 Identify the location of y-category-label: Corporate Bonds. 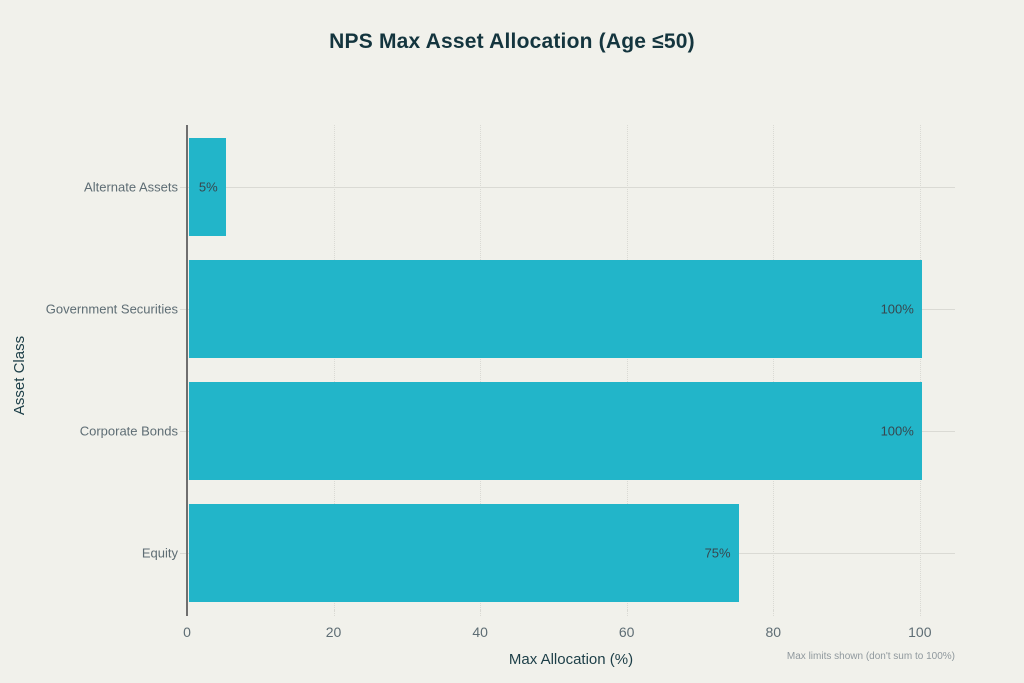
(128, 431).